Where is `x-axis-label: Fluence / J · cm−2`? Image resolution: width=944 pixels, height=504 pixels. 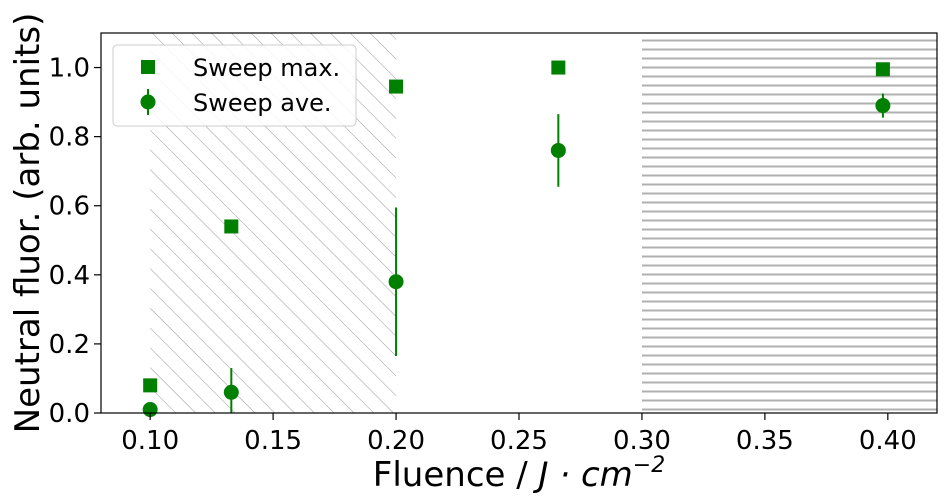 x-axis-label: Fluence / J · cm−2 is located at coordinates (519, 474).